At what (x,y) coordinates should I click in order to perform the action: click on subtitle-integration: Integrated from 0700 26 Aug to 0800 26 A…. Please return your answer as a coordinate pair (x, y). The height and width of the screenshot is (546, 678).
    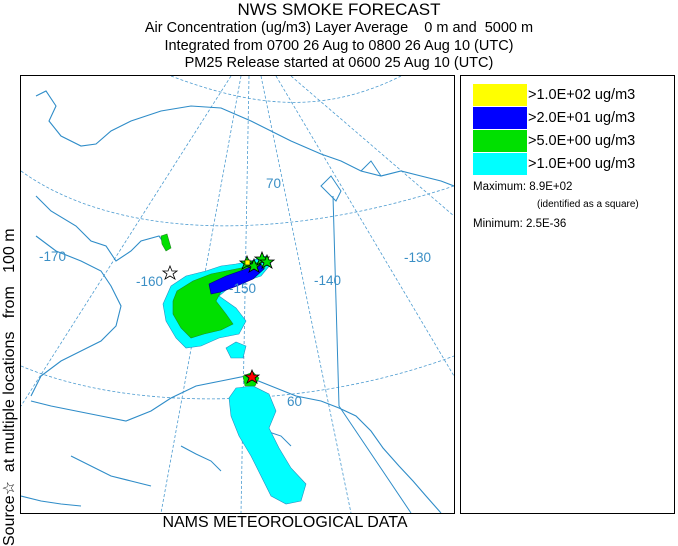
    Looking at the image, I should click on (339, 46).